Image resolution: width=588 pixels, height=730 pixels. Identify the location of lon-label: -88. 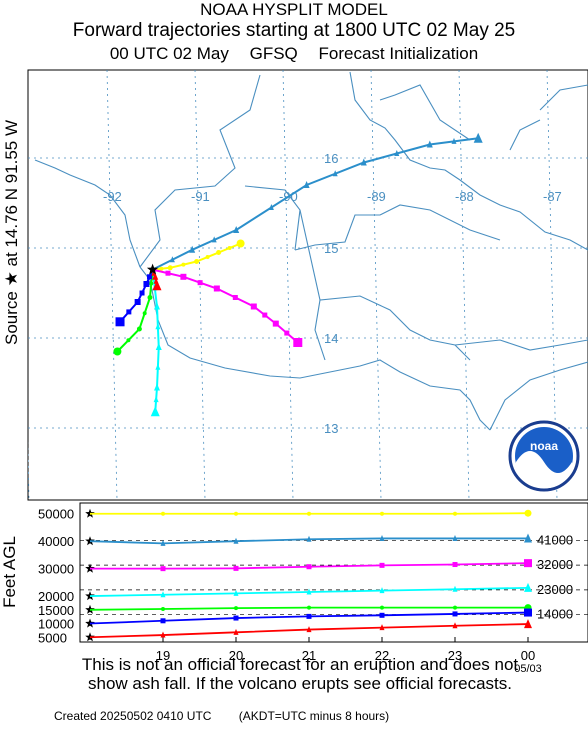
(464, 196).